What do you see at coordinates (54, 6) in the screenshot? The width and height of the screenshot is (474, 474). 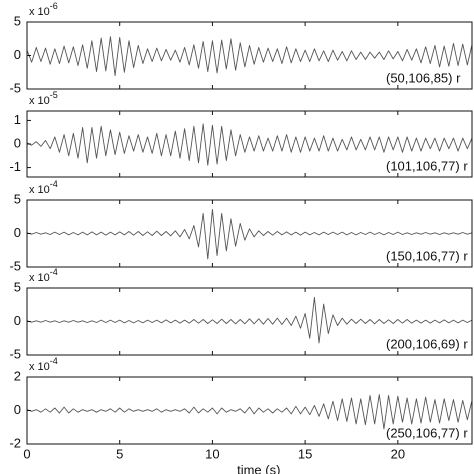 I see `y-scale-exponent: -6` at bounding box center [54, 6].